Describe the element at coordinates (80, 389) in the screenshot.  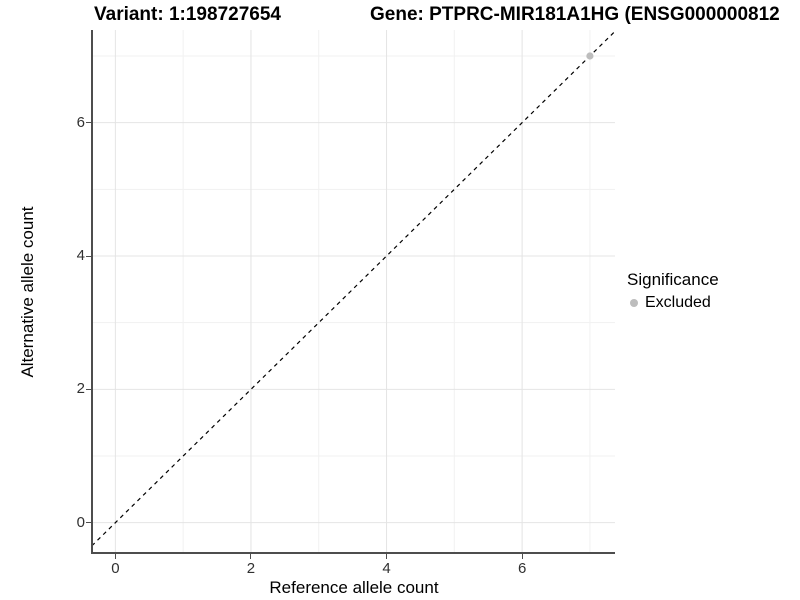
I see `y-tick-label: 2` at that location.